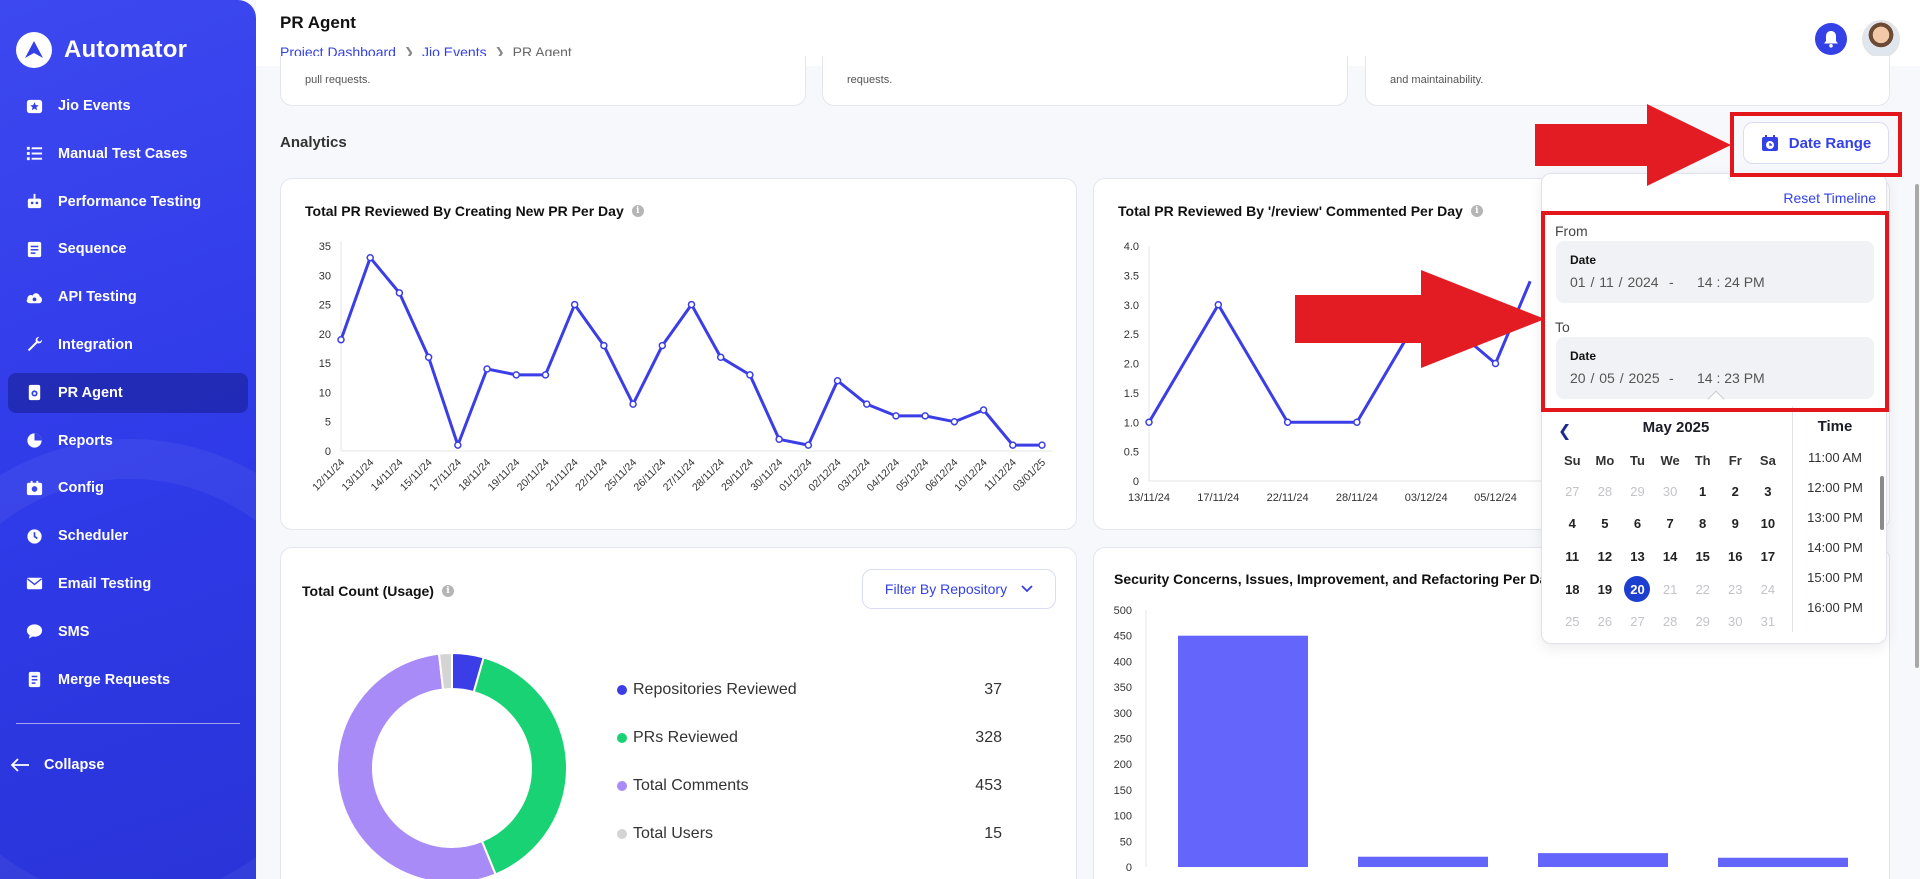  Describe the element at coordinates (1831, 39) in the screenshot. I see `notification-bell-icon` at that location.